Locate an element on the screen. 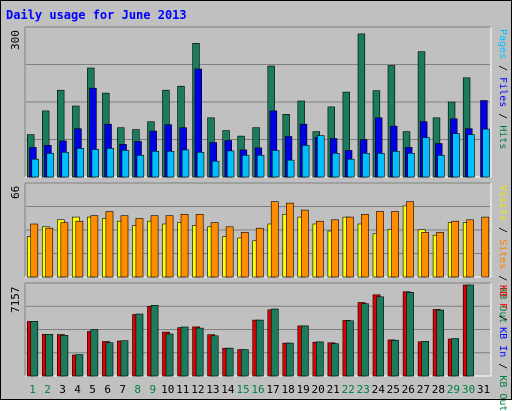 The image size is (512, 411). legend-entry: KB Out is located at coordinates (502, 393).